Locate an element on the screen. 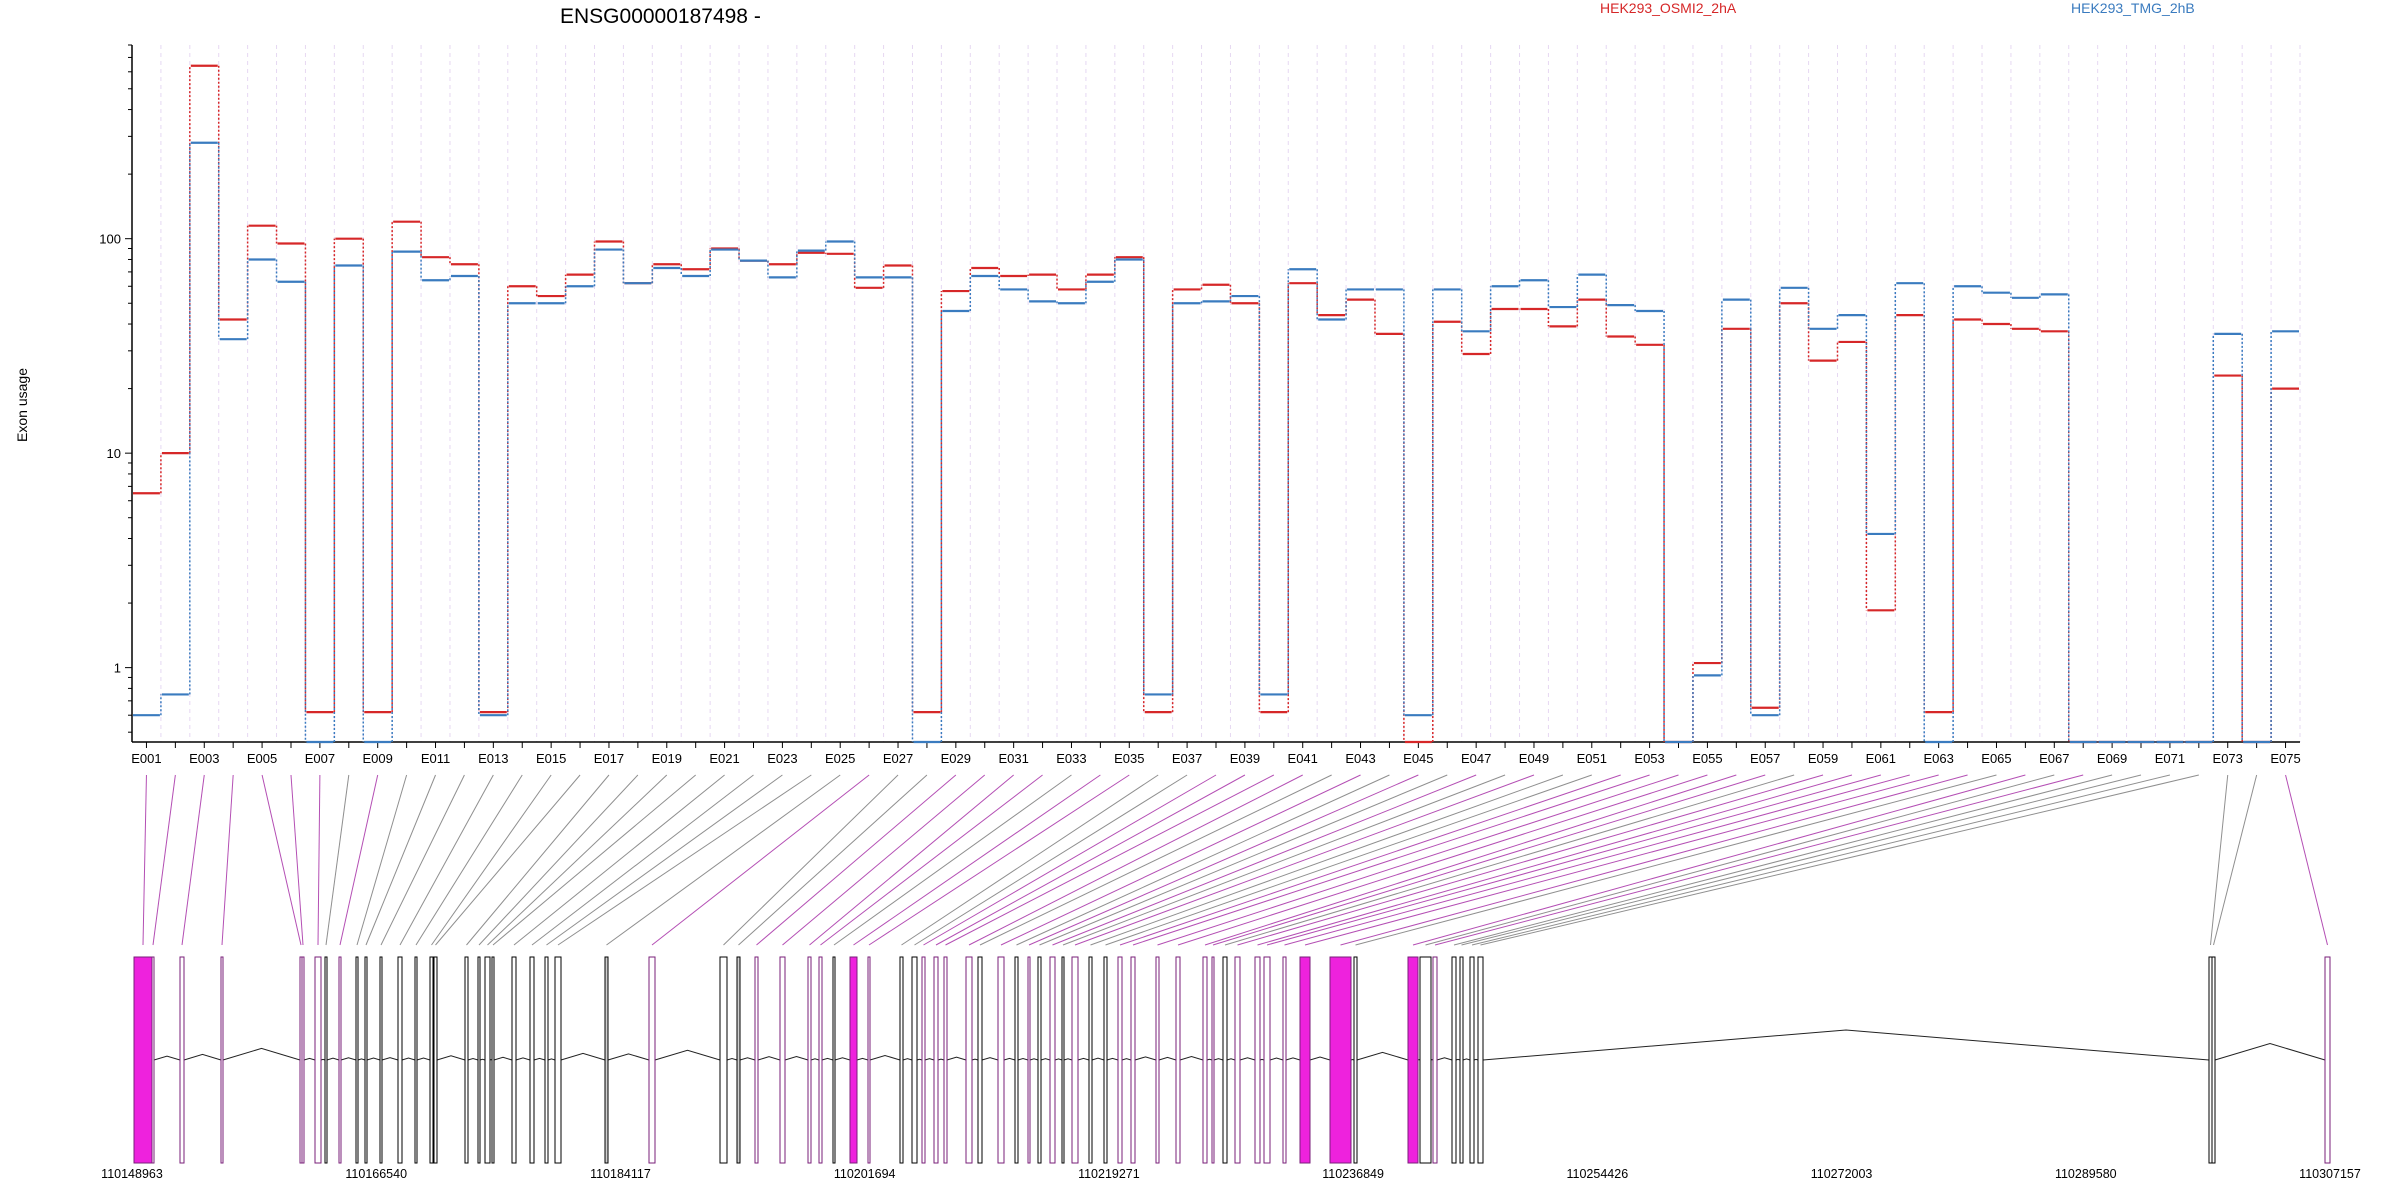 This screenshot has height=1200, width=2400. x-tick-label: E001 is located at coordinates (146, 758).